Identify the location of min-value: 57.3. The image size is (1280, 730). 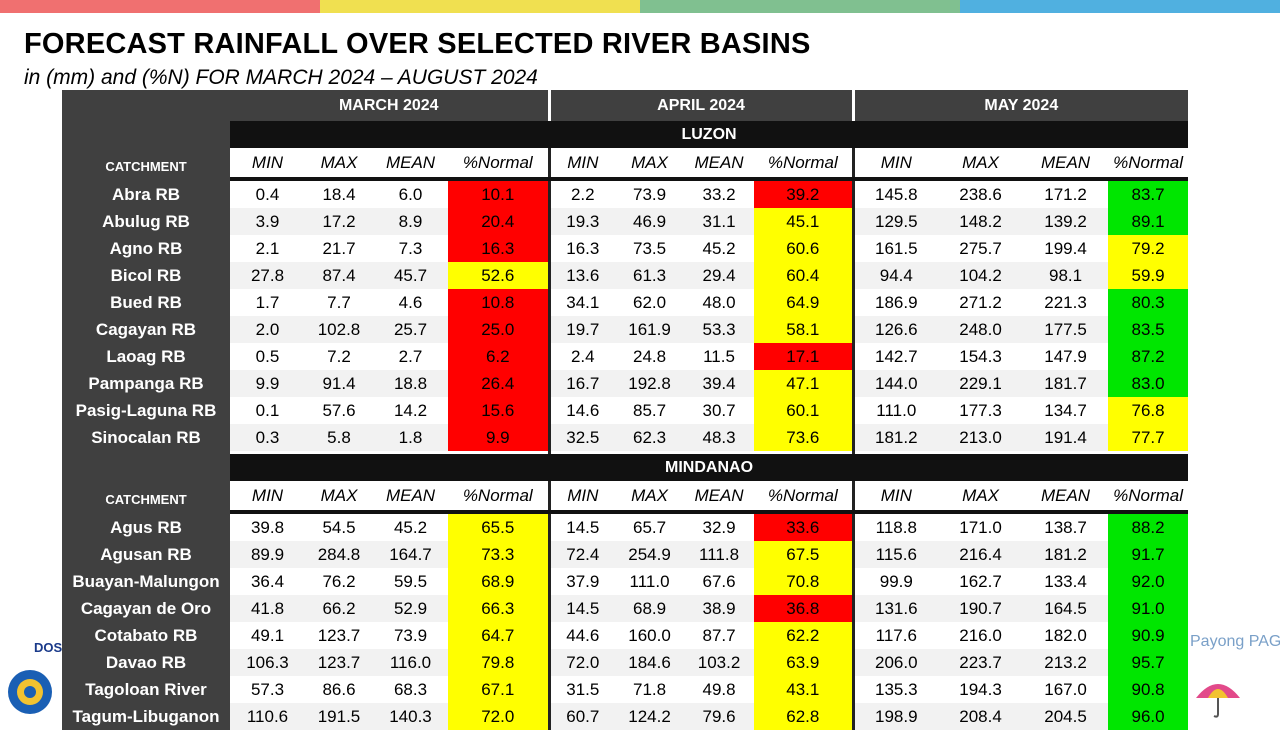
(267, 689).